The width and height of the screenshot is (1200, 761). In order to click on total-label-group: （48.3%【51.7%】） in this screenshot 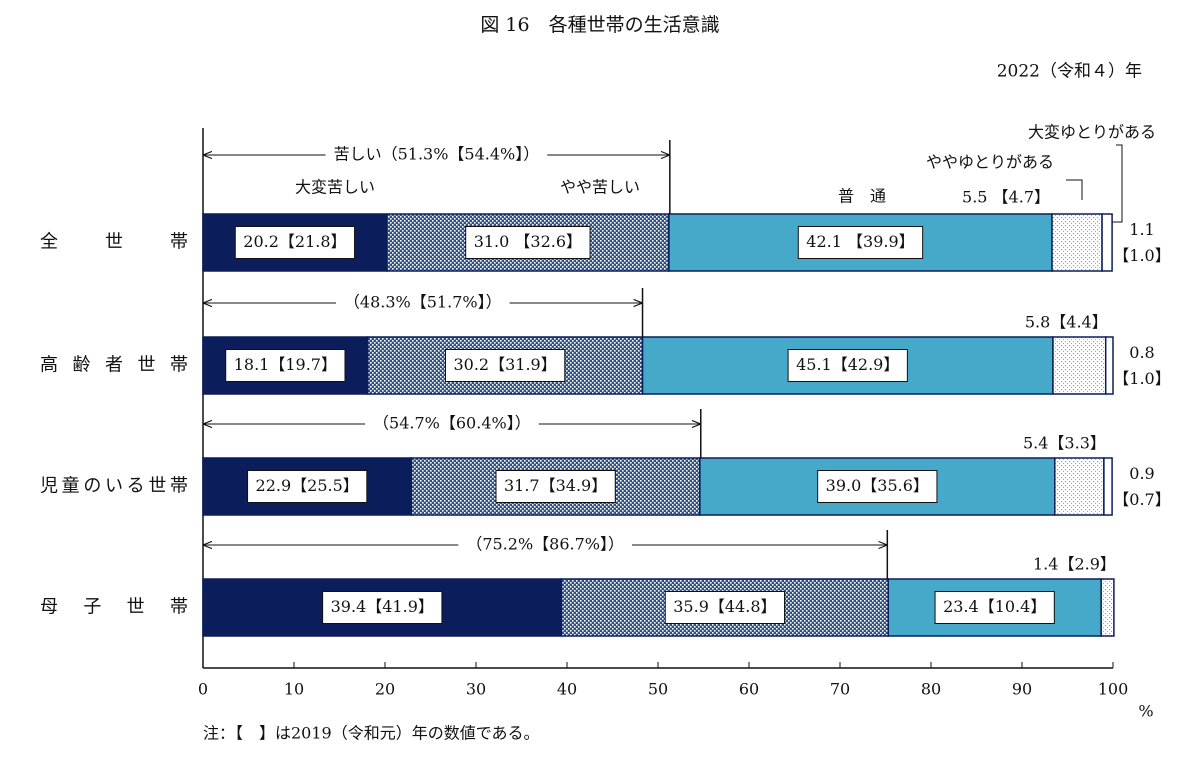, I will do `click(422, 302)`.